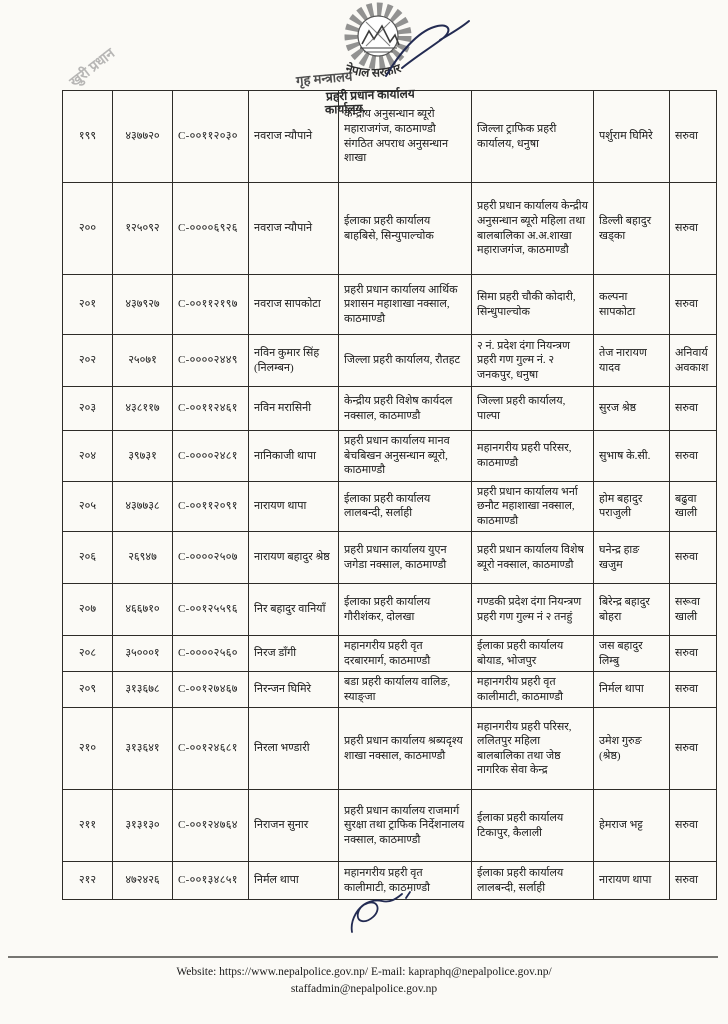 The height and width of the screenshot is (1024, 728). I want to click on cell-registration-number: ४३७९२७, so click(142, 304).